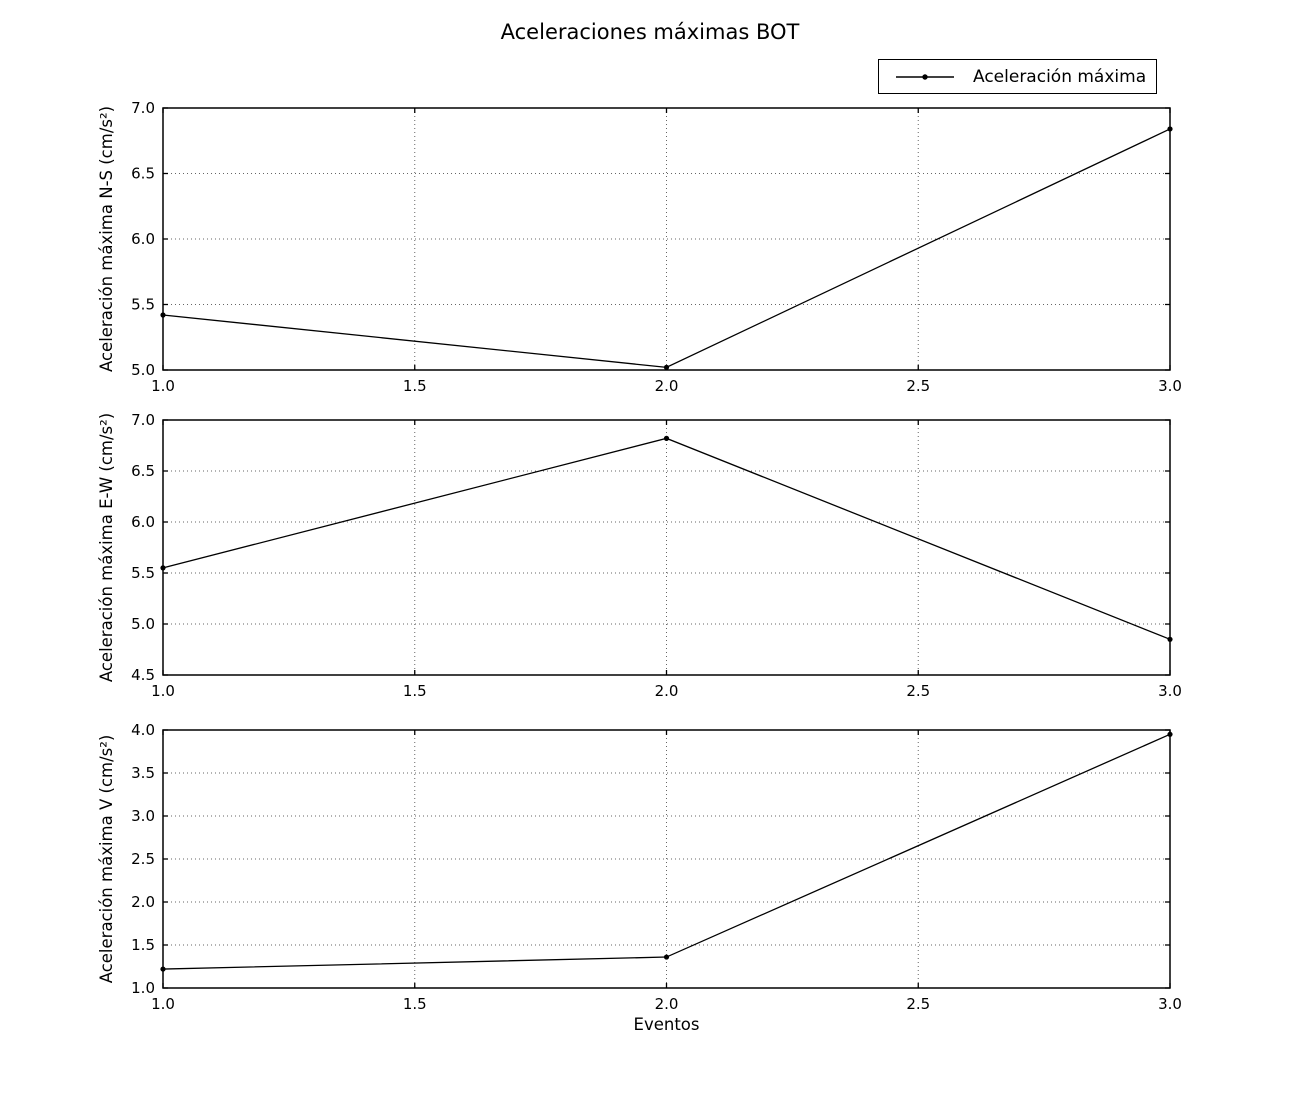 This screenshot has width=1300, height=1100. Describe the element at coordinates (143, 902) in the screenshot. I see `y-tick-label: 2.0` at that location.